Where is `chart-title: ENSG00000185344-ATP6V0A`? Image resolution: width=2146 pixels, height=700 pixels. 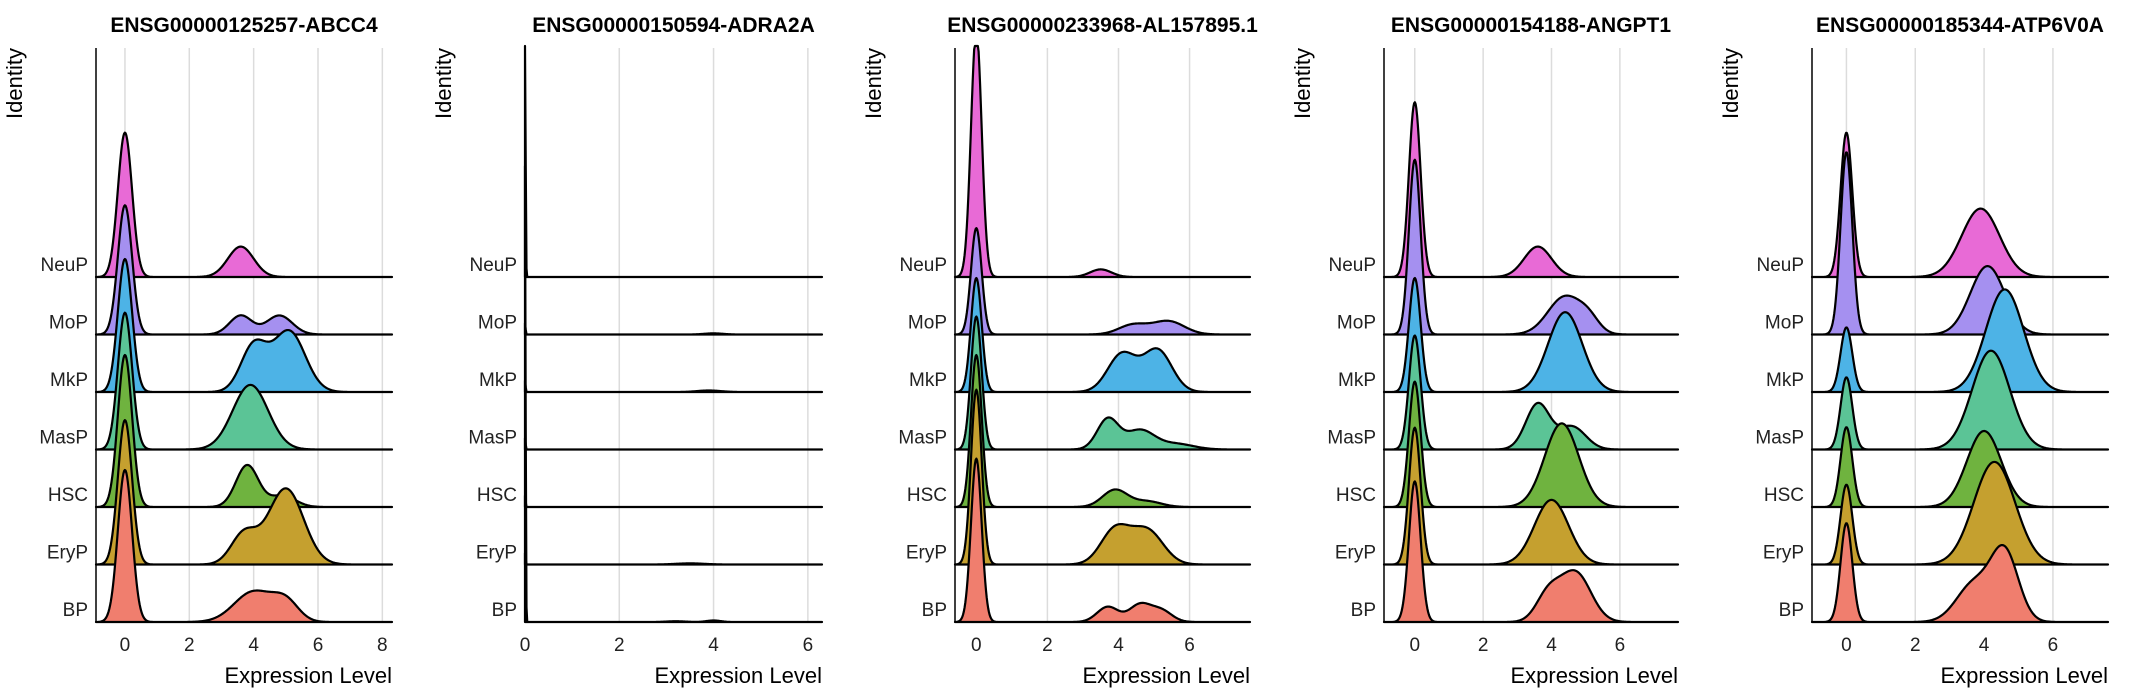
chart-title: ENSG00000185344-ATP6V0A is located at coordinates (1960, 25).